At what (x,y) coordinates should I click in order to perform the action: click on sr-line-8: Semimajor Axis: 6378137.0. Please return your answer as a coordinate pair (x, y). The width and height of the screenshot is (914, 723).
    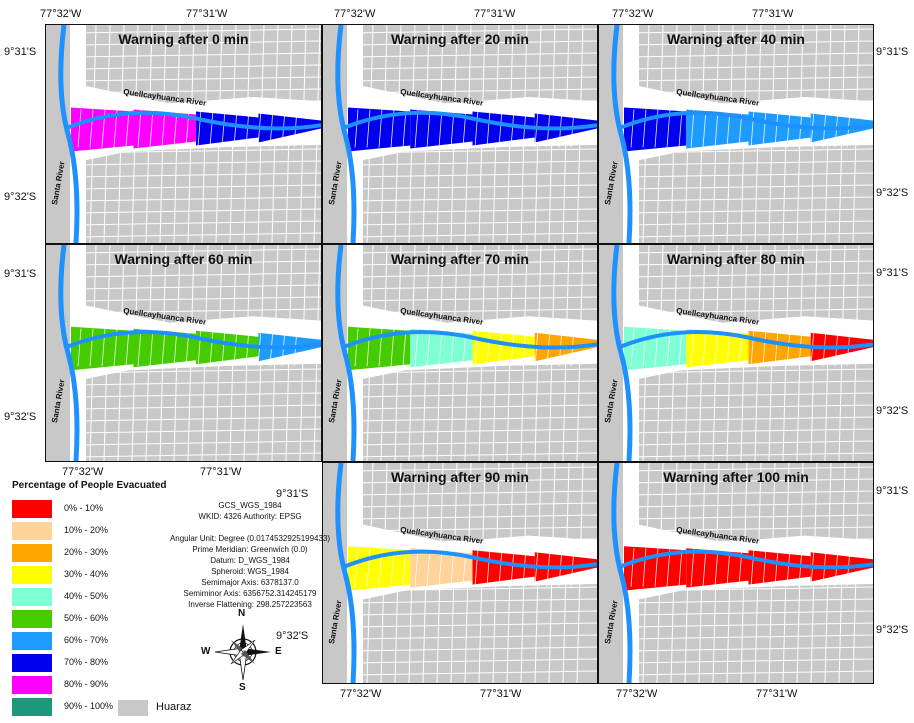
    Looking at the image, I should click on (250, 582).